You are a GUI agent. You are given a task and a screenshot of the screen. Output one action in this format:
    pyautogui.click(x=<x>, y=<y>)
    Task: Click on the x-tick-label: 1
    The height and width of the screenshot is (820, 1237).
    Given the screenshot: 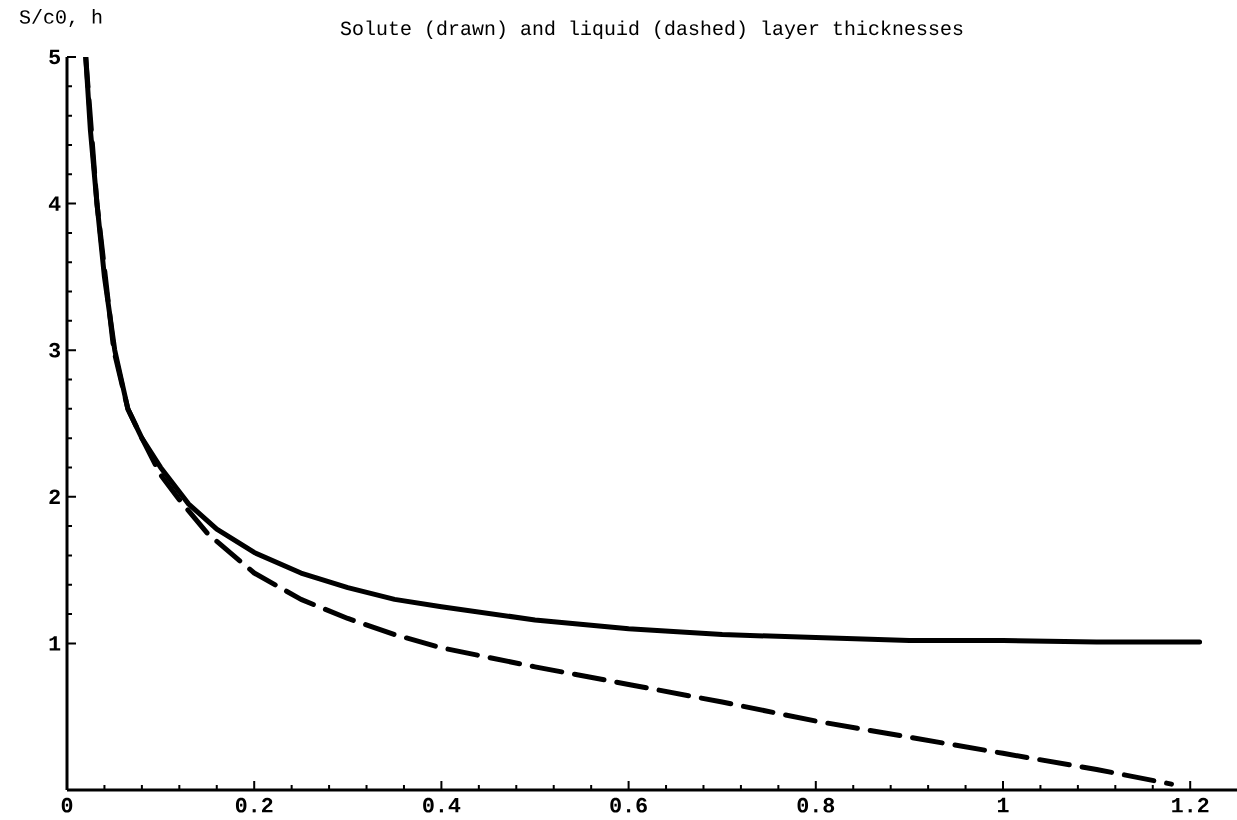 What is the action you would take?
    pyautogui.click(x=1003, y=805)
    